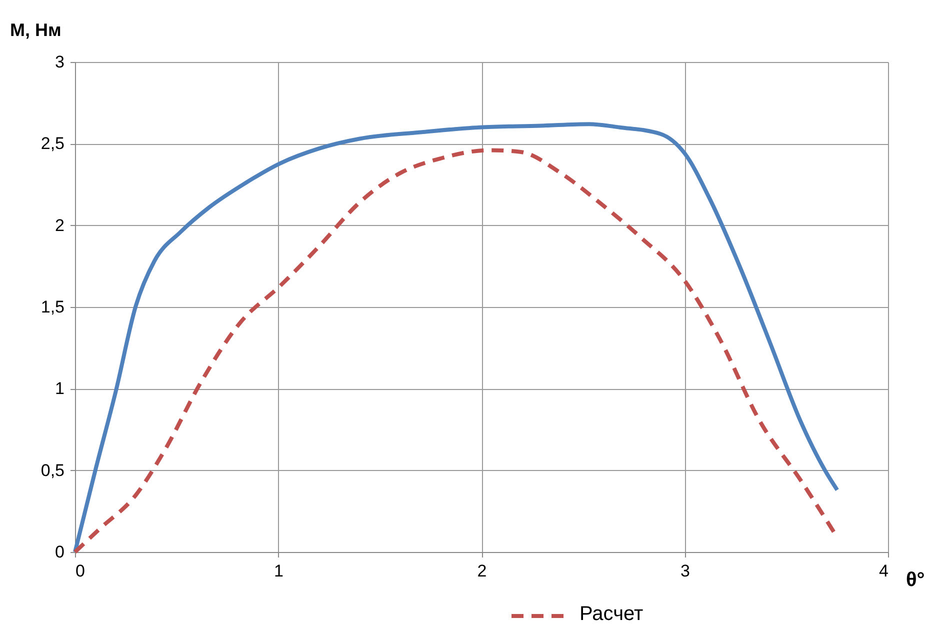 The width and height of the screenshot is (943, 639). Describe the element at coordinates (59, 62) in the screenshot. I see `y-tick-label: 3` at that location.